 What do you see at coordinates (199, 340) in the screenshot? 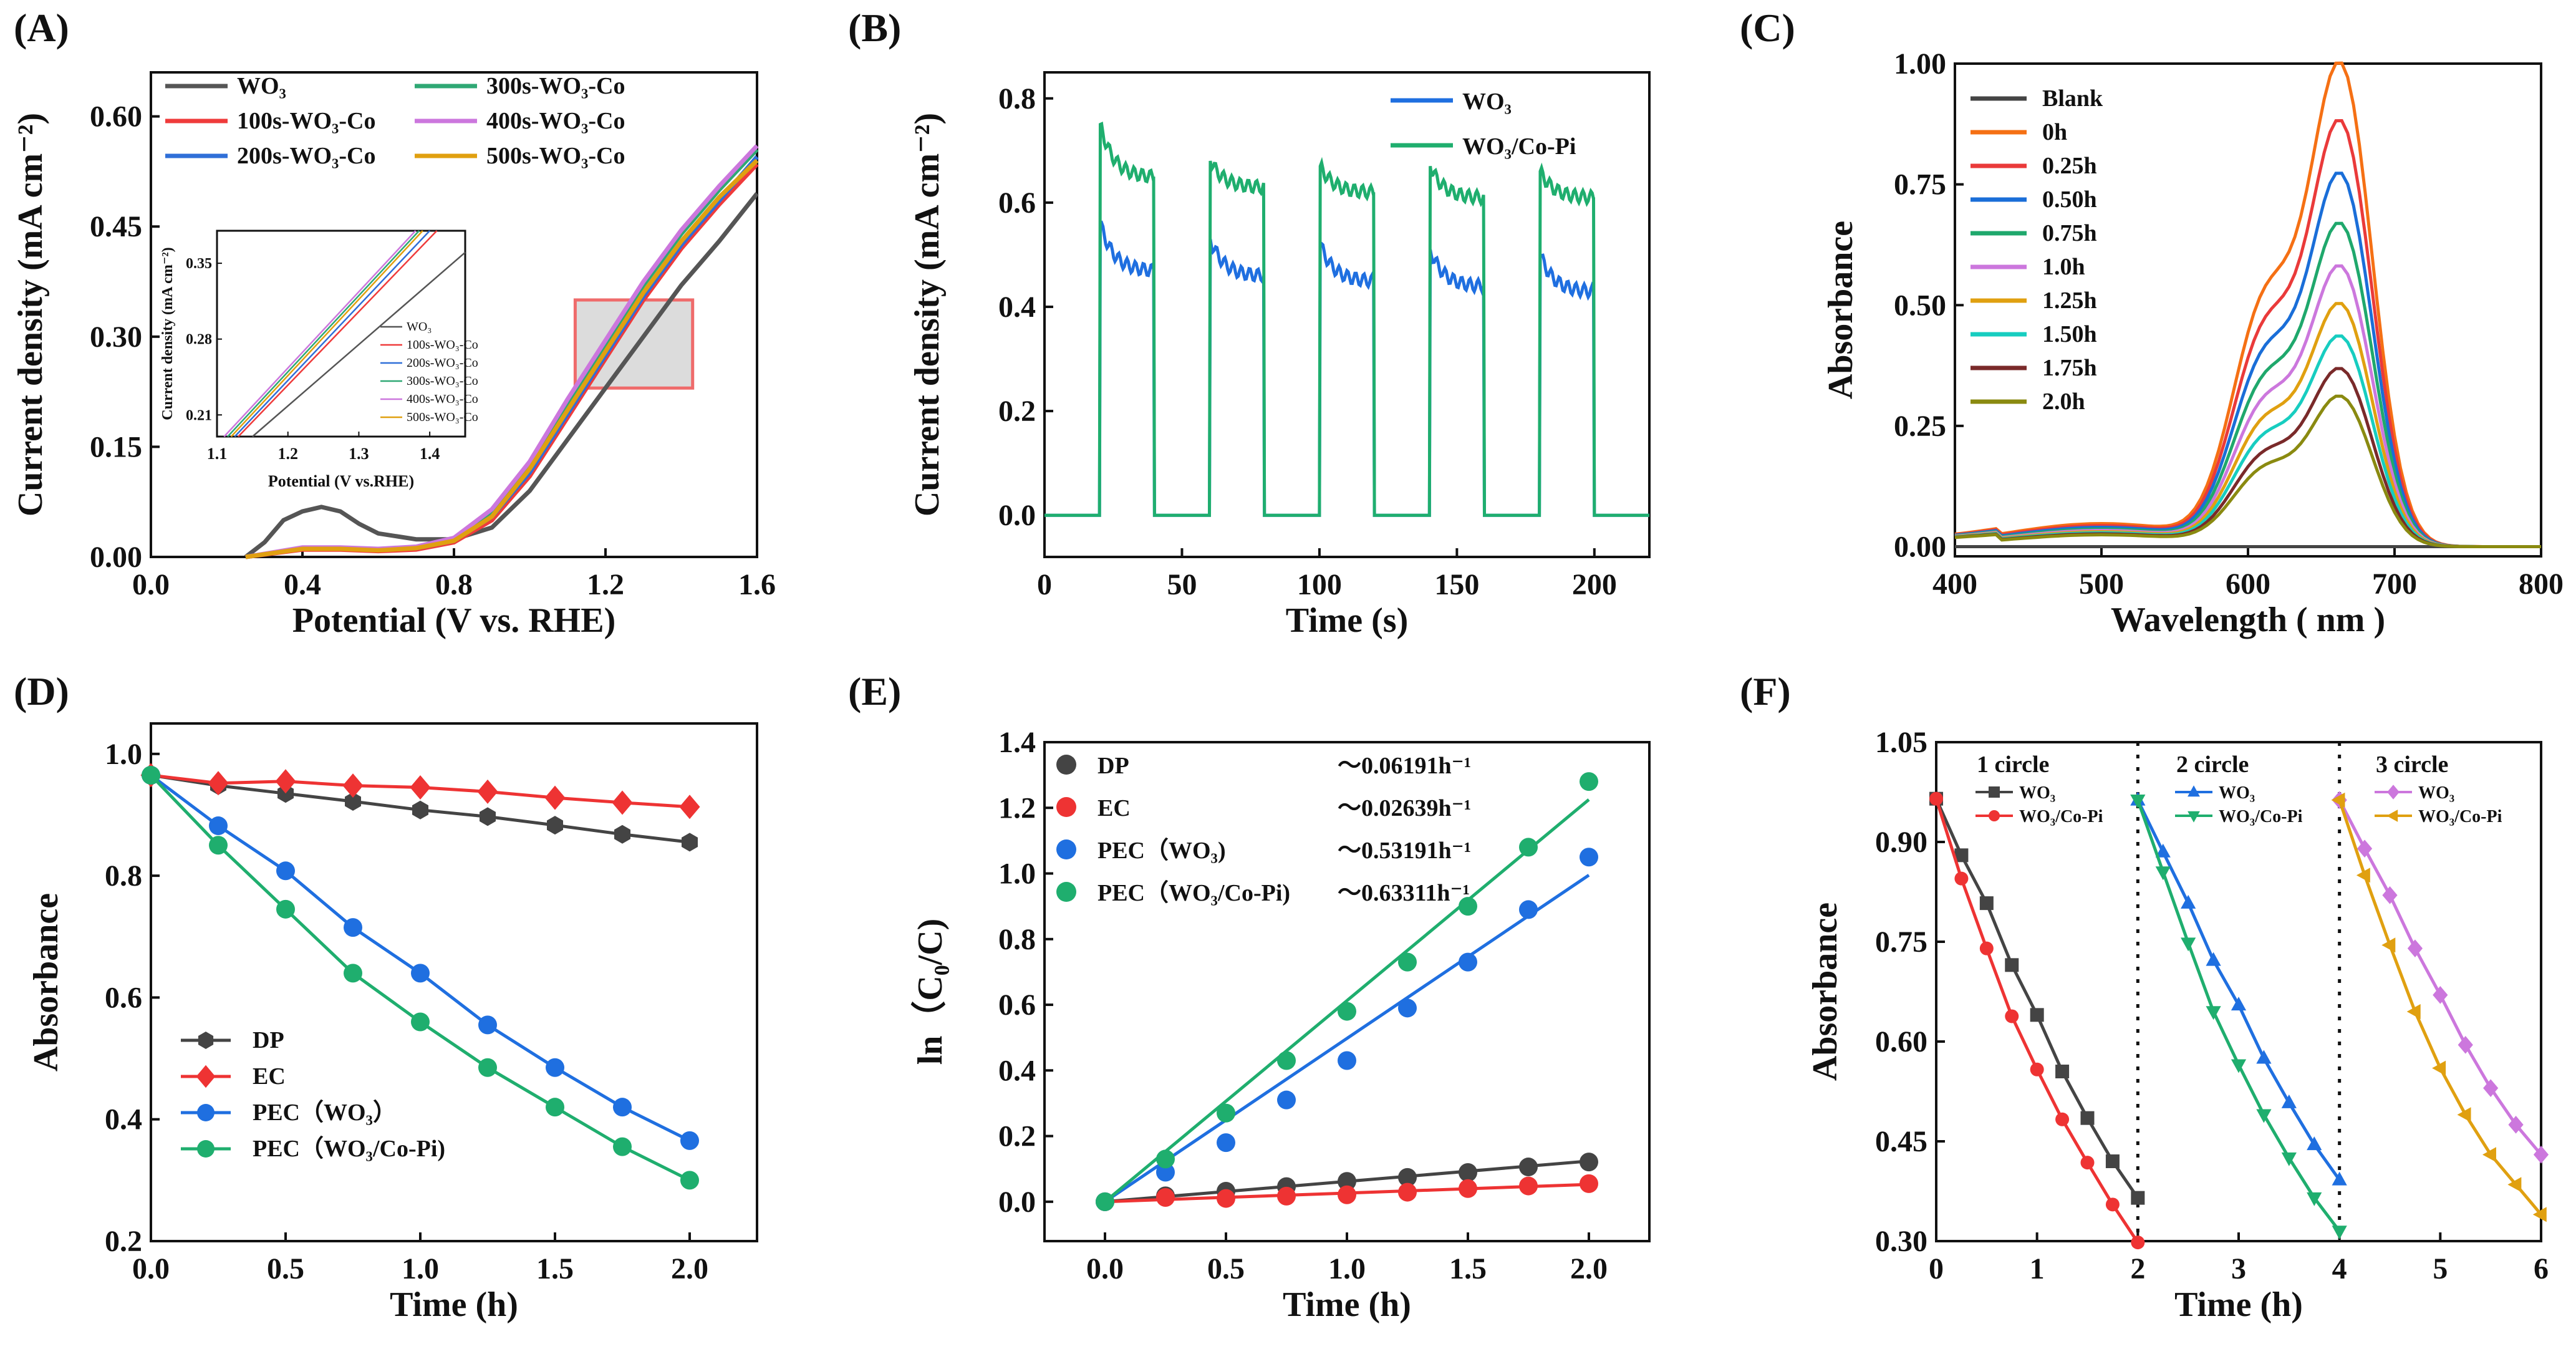
I see `inset-y-tick-label: 0.28` at bounding box center [199, 340].